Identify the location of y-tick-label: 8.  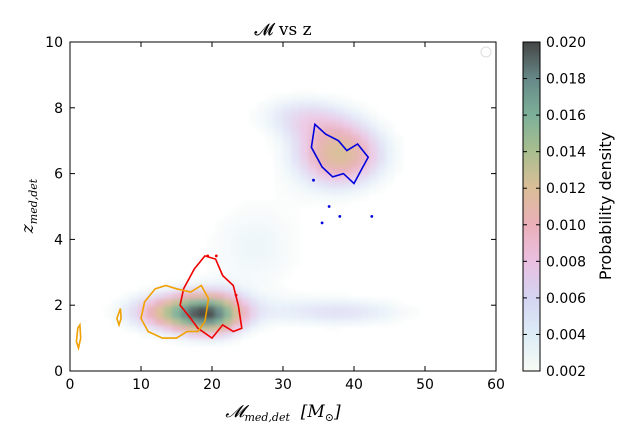
(58, 109).